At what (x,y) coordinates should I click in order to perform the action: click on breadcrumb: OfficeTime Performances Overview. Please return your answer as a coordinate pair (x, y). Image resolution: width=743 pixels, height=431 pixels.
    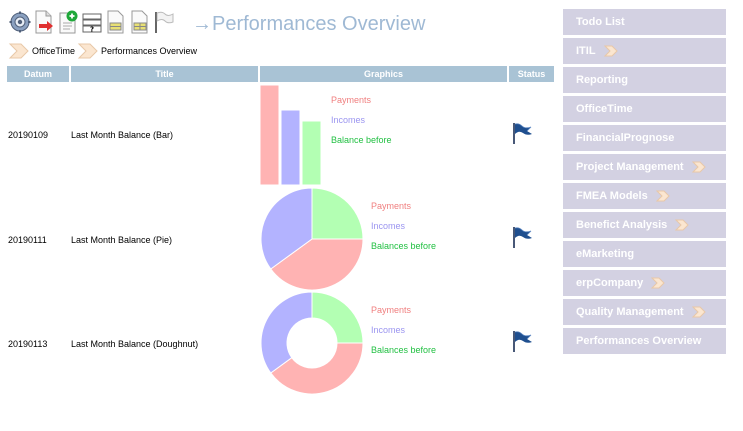
    Looking at the image, I should click on (103, 51).